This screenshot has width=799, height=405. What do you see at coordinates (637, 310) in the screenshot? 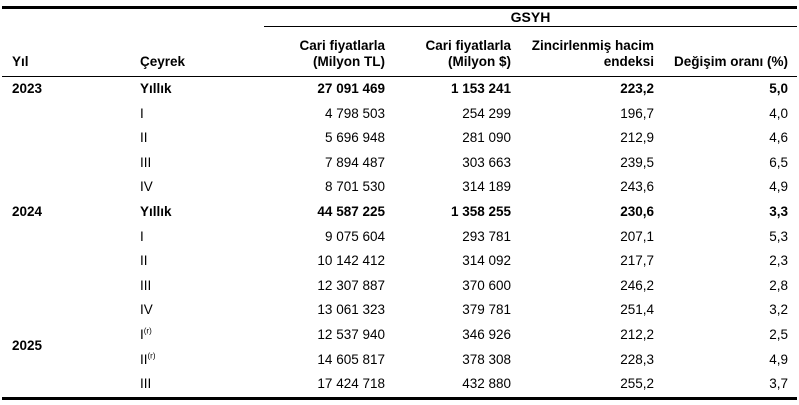
I see `value-cell: 251,4` at bounding box center [637, 310].